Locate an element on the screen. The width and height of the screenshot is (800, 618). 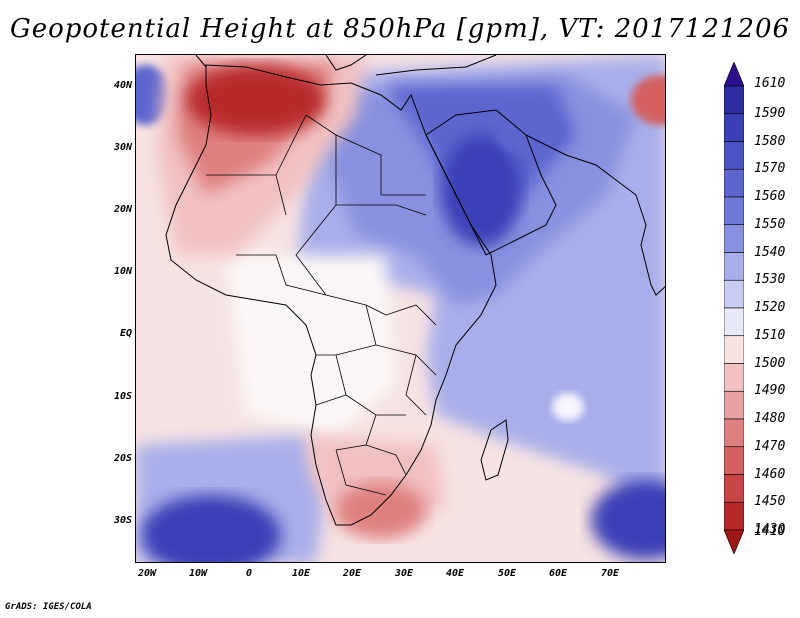
lon-tick-70e: 70E is located at coordinates (610, 573).